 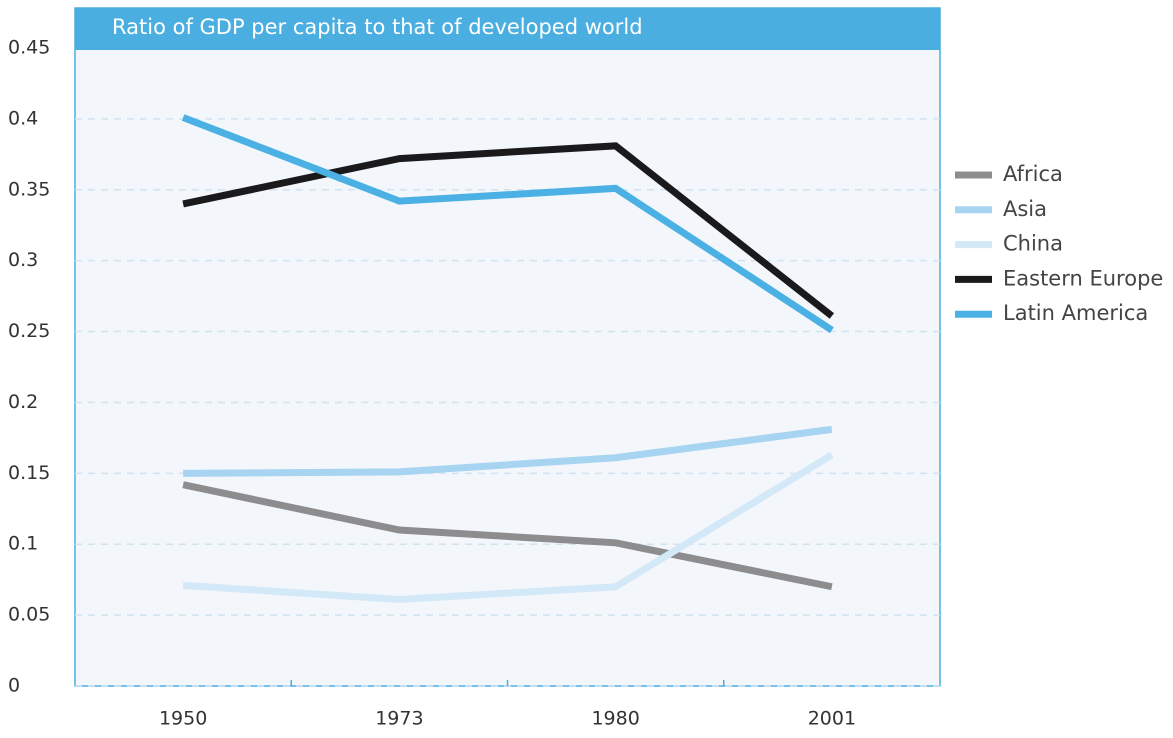 I want to click on y-tick-label: 0.4, so click(x=23, y=118).